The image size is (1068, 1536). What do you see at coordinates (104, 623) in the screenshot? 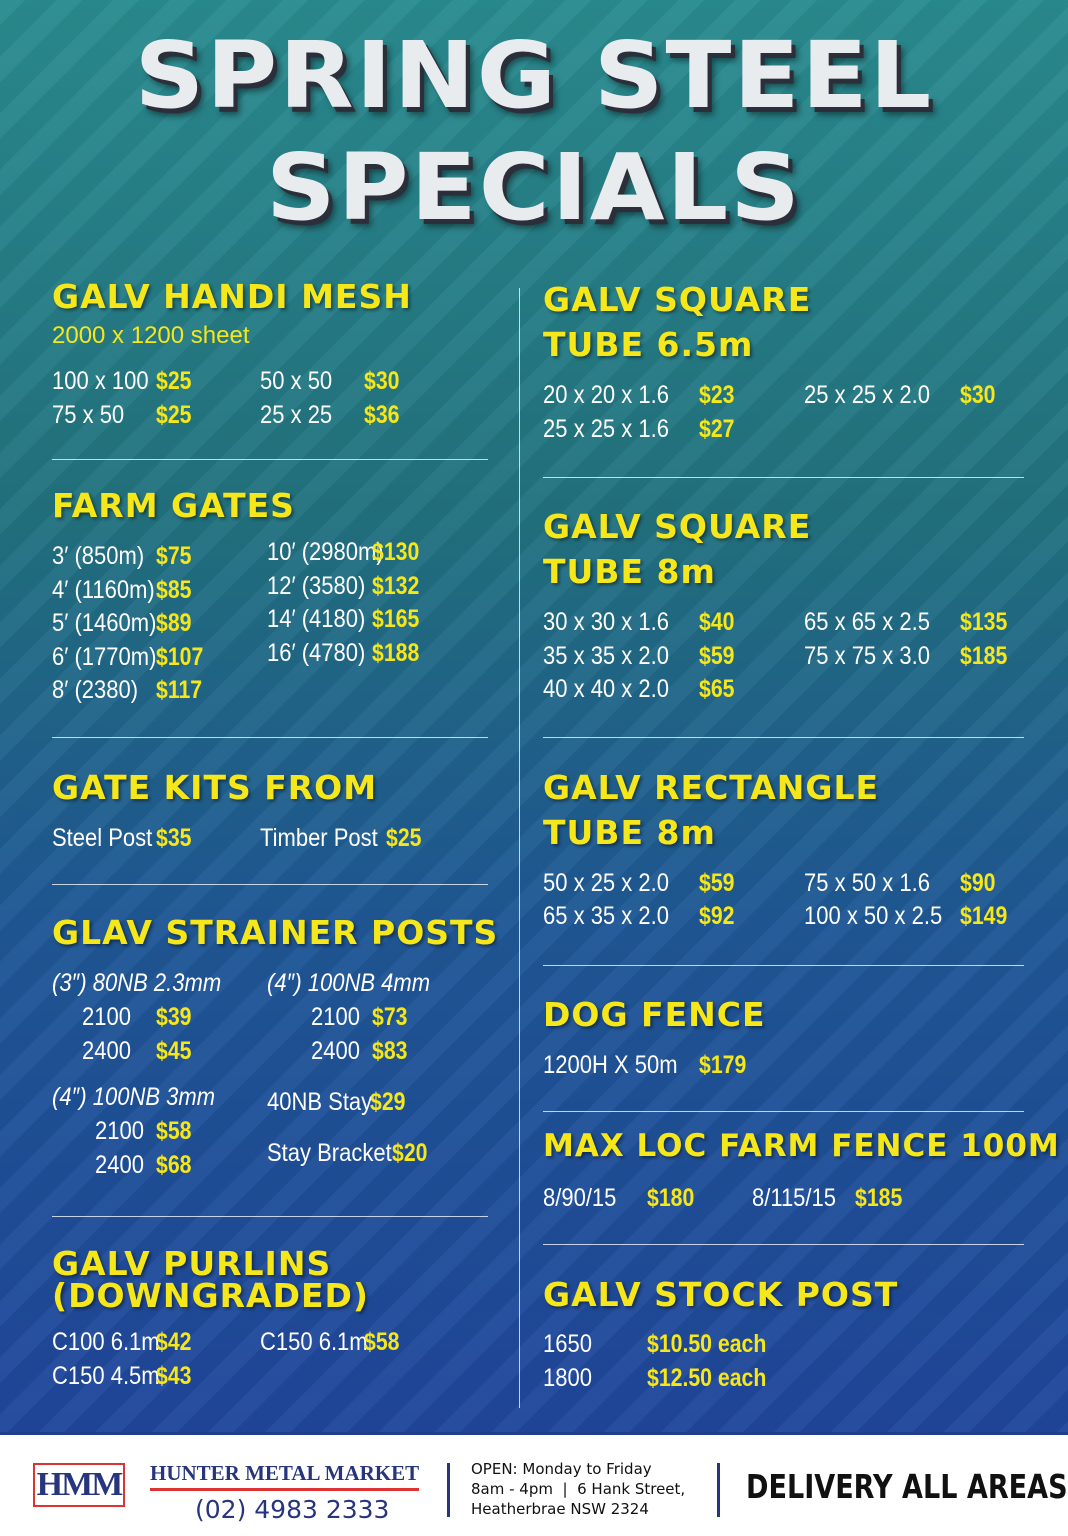
I see `item-label: 5′ (1460m)` at bounding box center [104, 623].